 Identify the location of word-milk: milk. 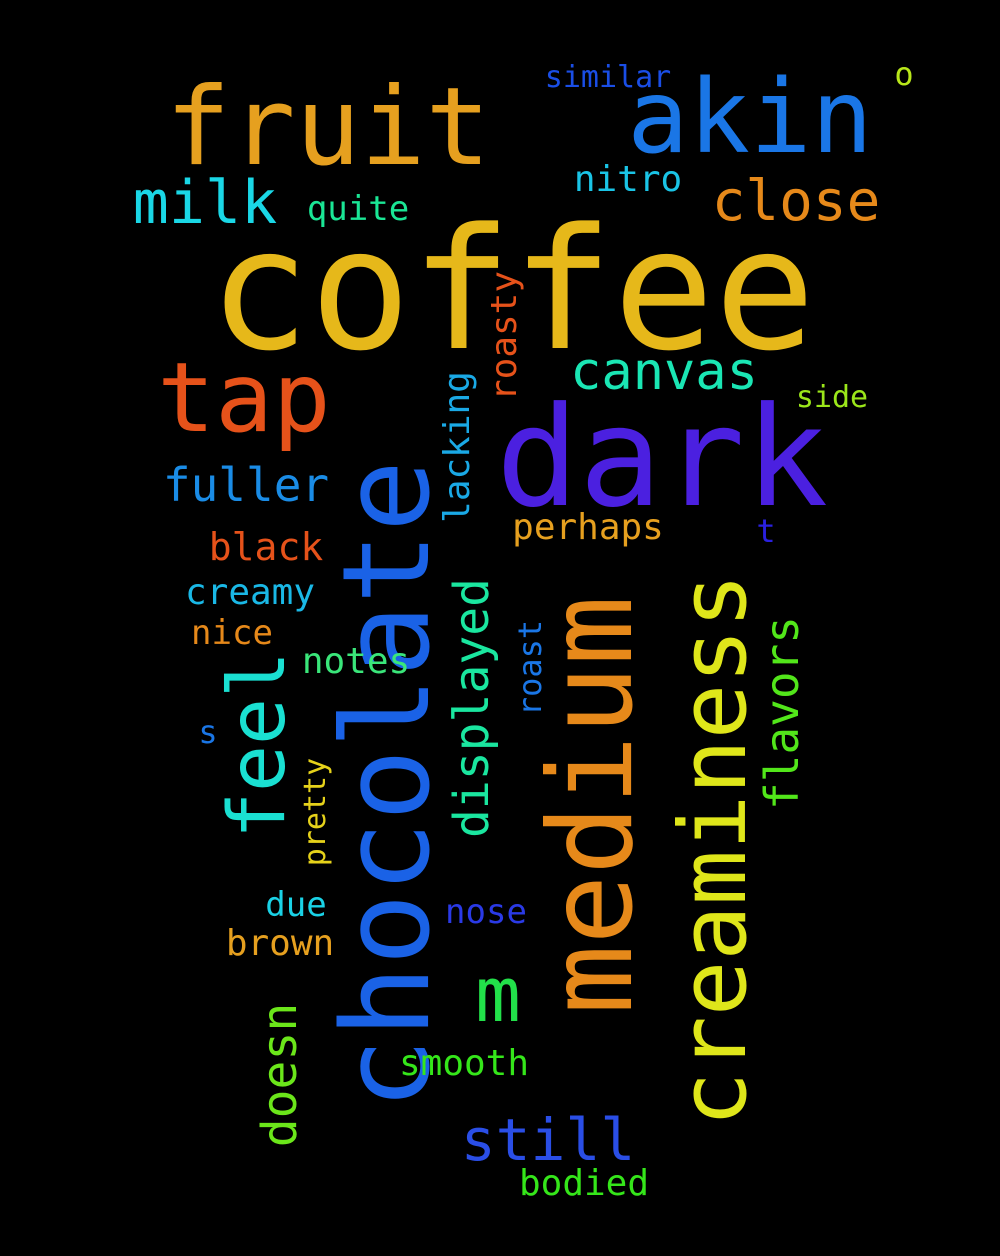
(205, 203).